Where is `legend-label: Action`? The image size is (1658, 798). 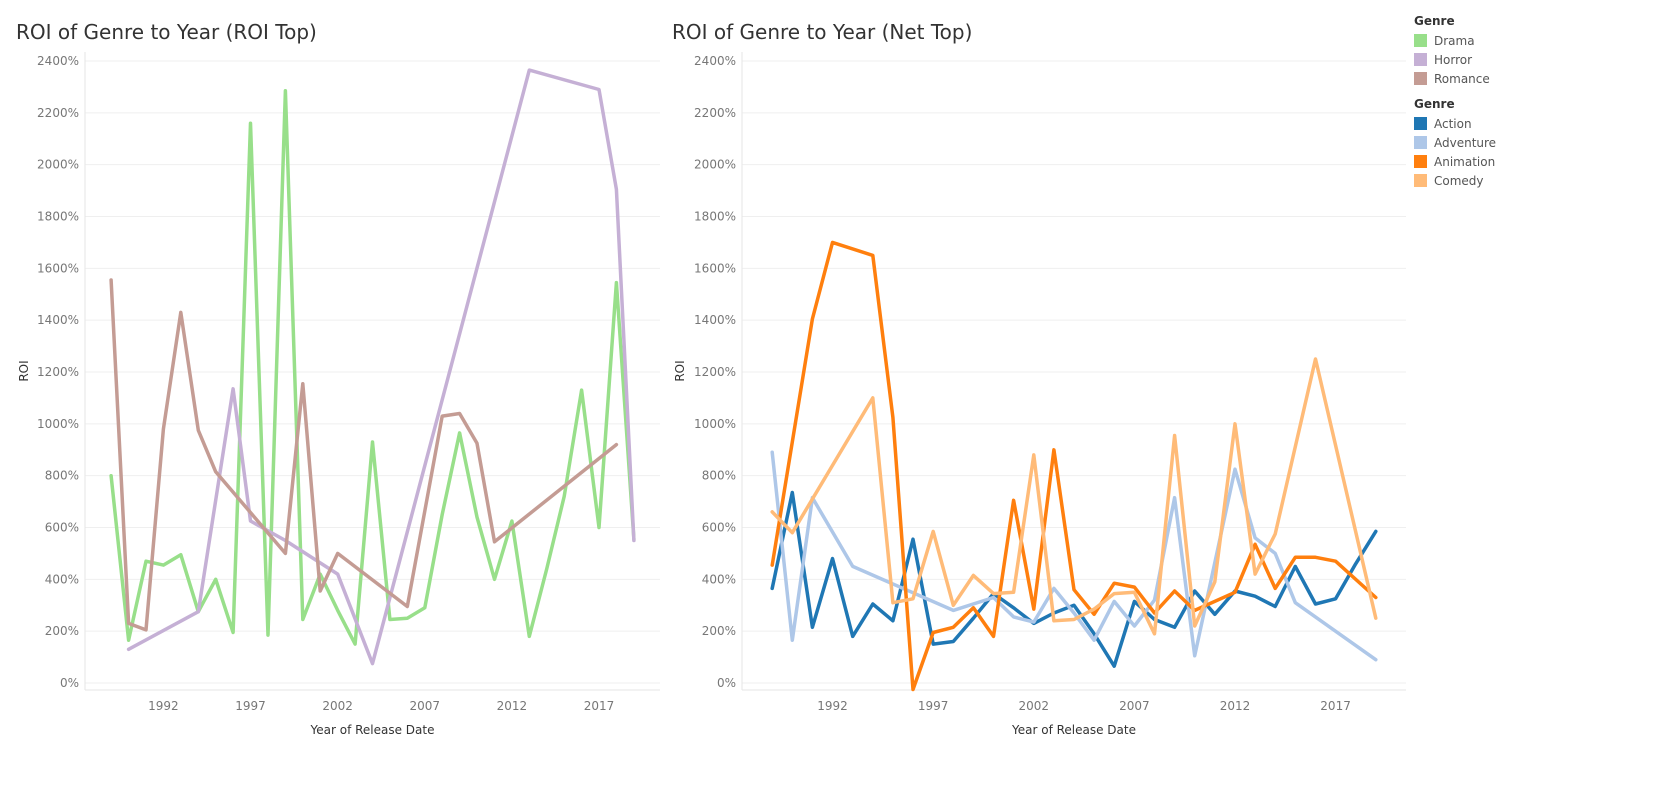
legend-label: Action is located at coordinates (1453, 123).